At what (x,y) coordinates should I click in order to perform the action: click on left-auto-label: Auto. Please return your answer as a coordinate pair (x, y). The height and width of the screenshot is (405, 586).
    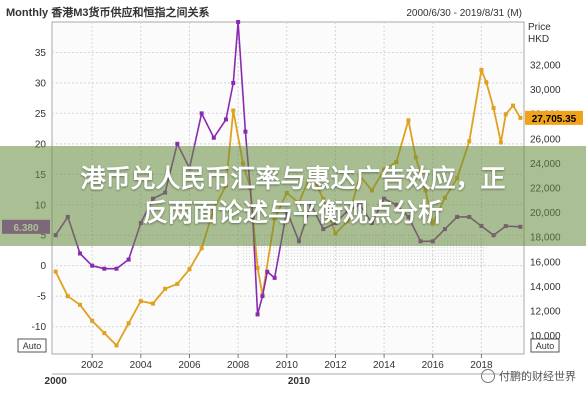
    Looking at the image, I should click on (32, 346).